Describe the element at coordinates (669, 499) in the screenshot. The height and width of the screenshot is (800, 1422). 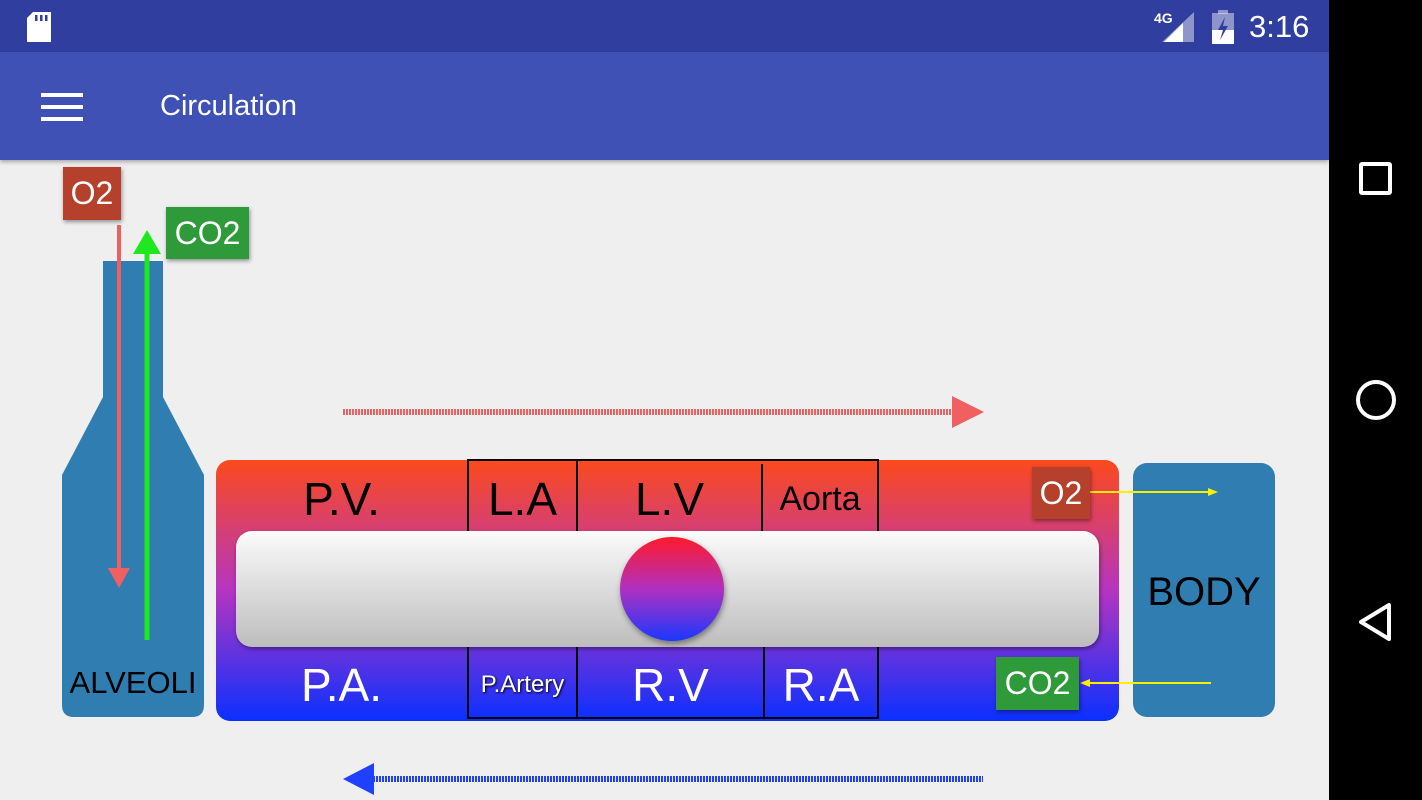
I see `left-ventricle-label: L.V` at that location.